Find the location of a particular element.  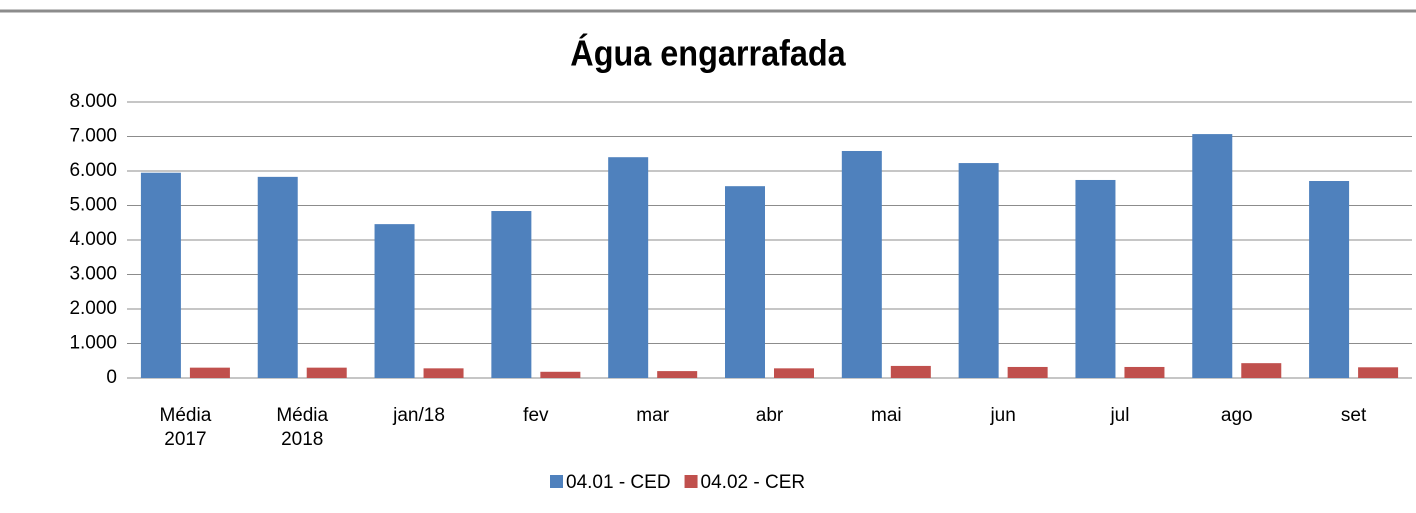

x-tick-label: ago is located at coordinates (1236, 415).